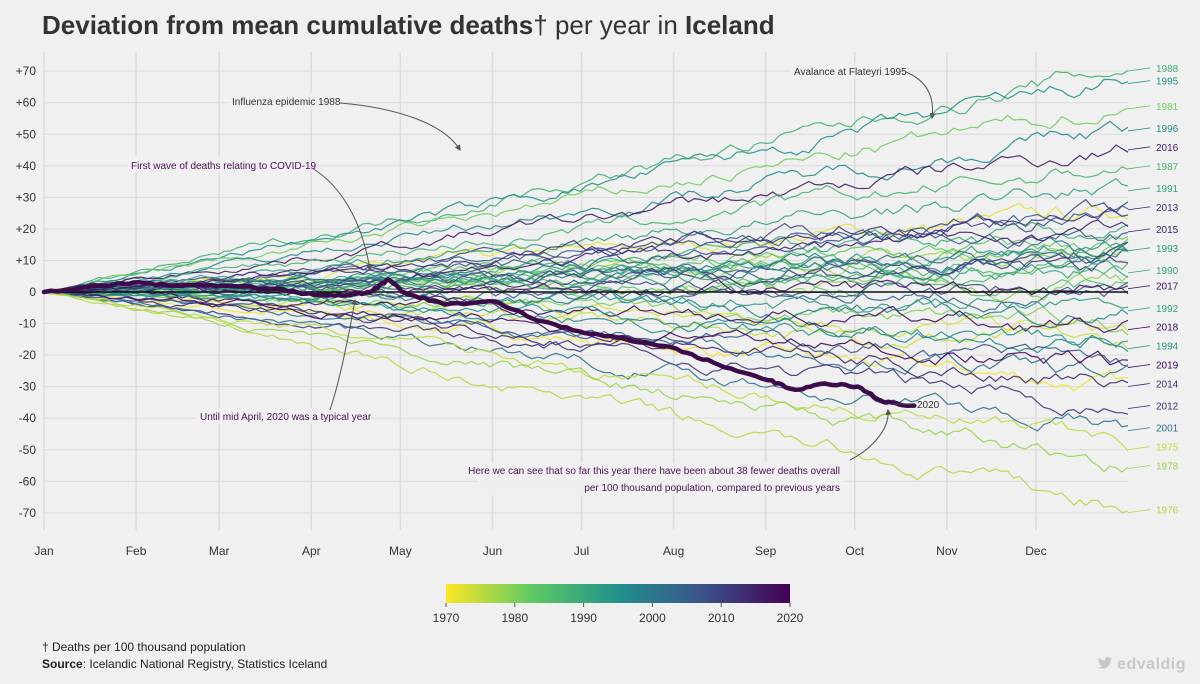 The width and height of the screenshot is (1200, 684). Describe the element at coordinates (136, 551) in the screenshot. I see `x-tick-label: Feb` at that location.